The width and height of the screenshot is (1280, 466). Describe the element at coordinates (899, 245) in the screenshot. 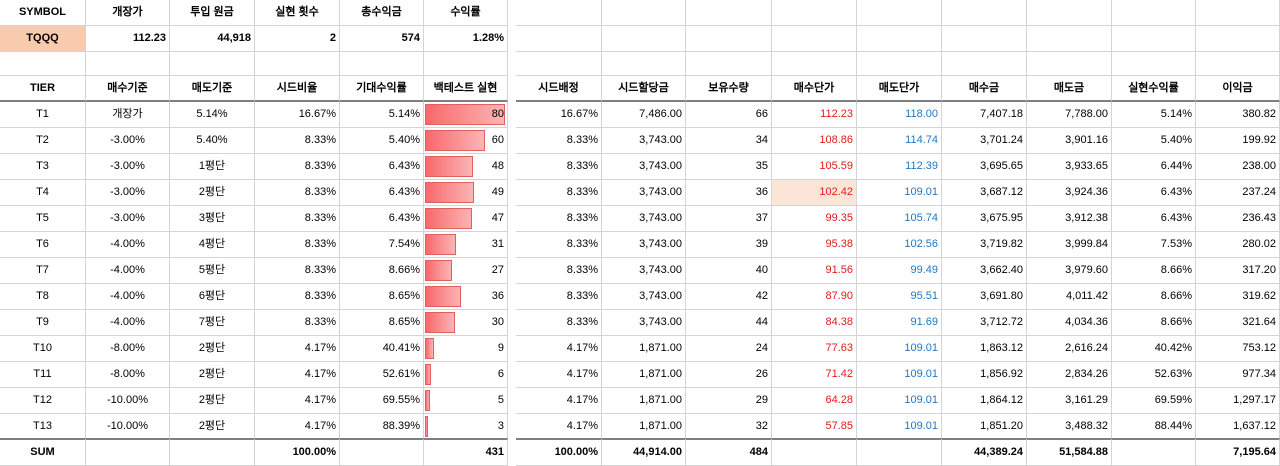

I see `table-cell: 102.56` at that location.